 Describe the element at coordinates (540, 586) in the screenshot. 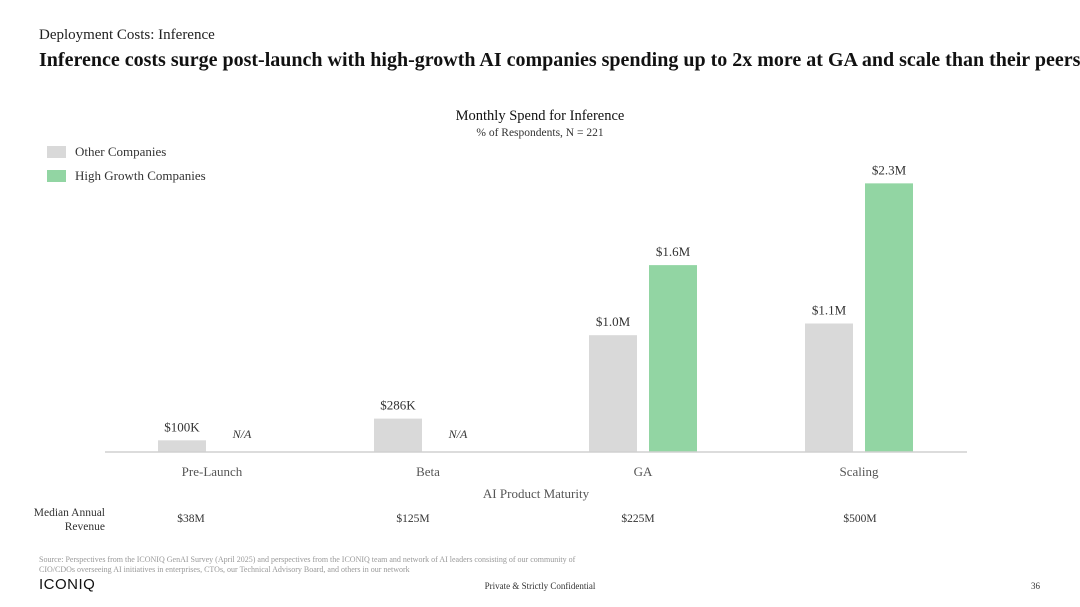

I see `confidential-notice: Private & Strictly Confidential` at that location.